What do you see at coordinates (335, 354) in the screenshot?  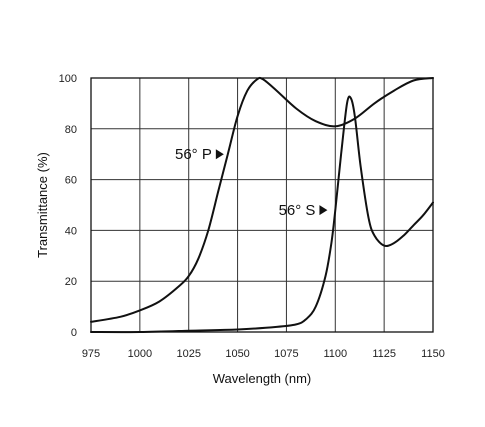 I see `x-tick-label: 1100` at bounding box center [335, 354].